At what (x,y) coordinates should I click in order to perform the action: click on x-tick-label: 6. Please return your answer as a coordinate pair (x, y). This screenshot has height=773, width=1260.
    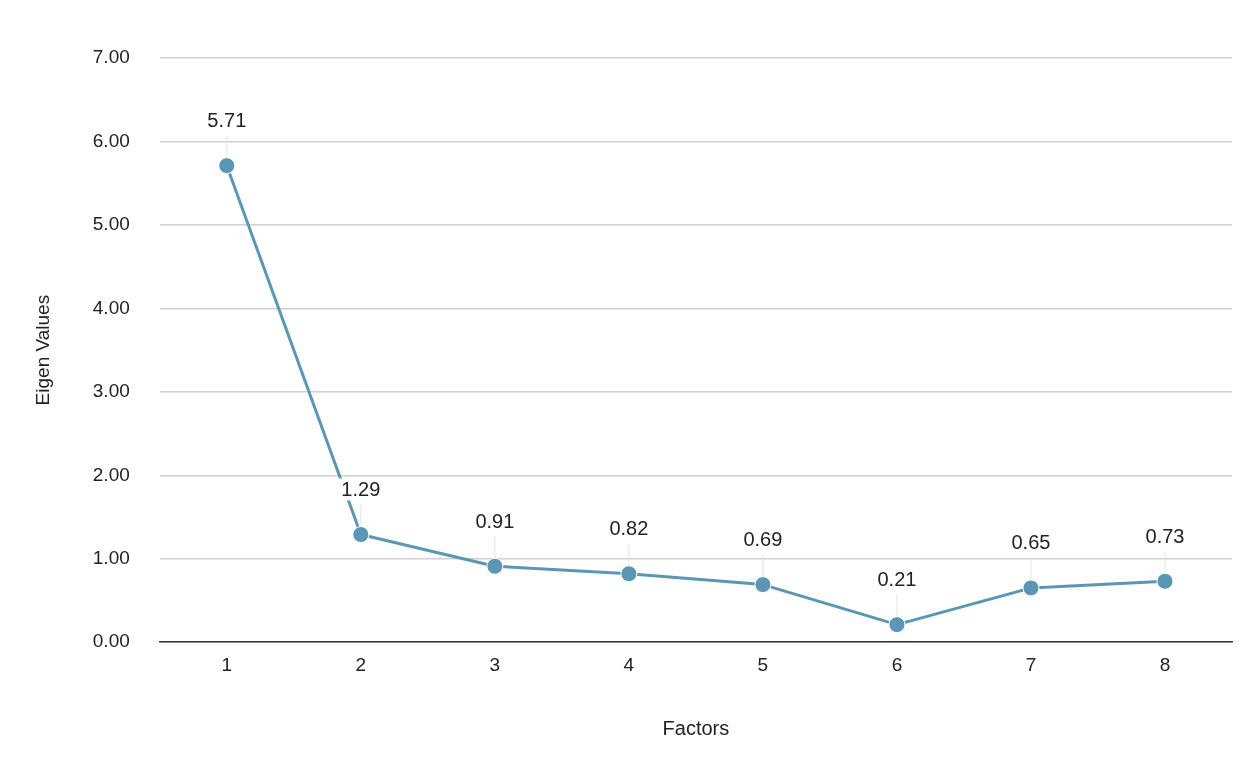
    Looking at the image, I should click on (897, 664).